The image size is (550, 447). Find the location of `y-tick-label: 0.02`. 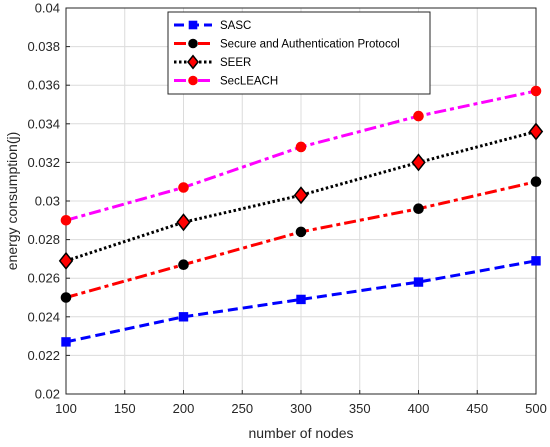

y-tick-label: 0.02 is located at coordinates (47, 394).